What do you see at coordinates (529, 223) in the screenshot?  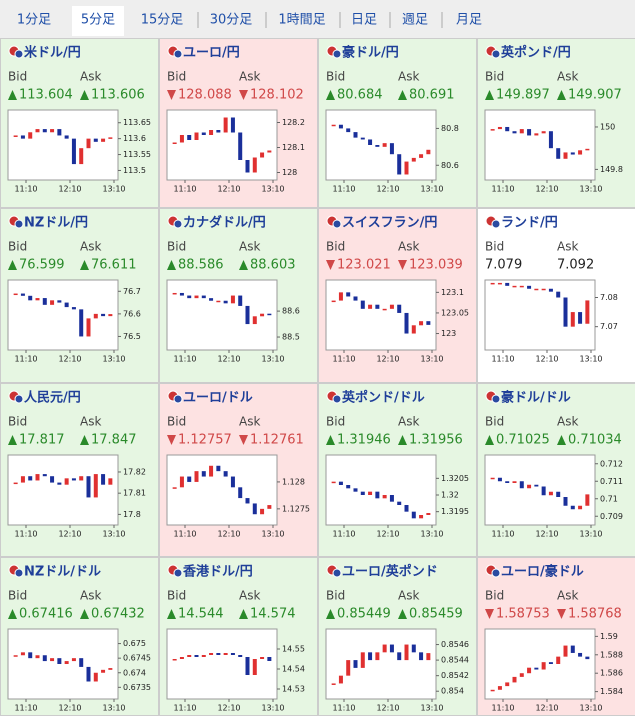 I see `pair-title: ランド/円` at bounding box center [529, 223].